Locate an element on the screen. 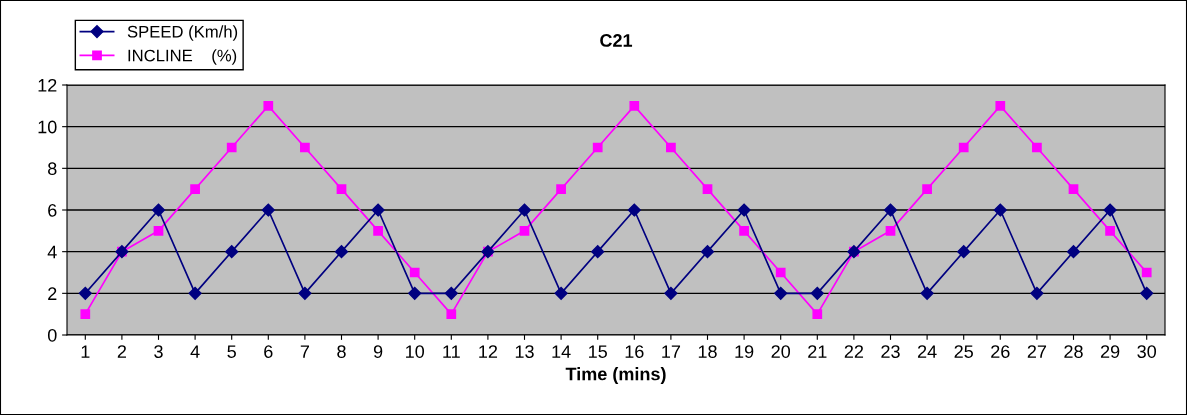 This screenshot has width=1187, height=415. x-tick-label: 23 is located at coordinates (890, 351).